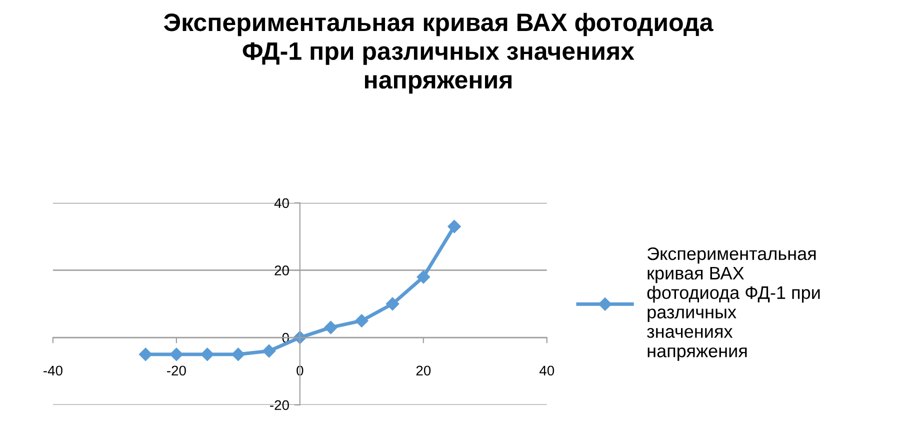 This screenshot has width=913, height=428. Describe the element at coordinates (53, 371) in the screenshot. I see `x-tick-label: -40` at that location.